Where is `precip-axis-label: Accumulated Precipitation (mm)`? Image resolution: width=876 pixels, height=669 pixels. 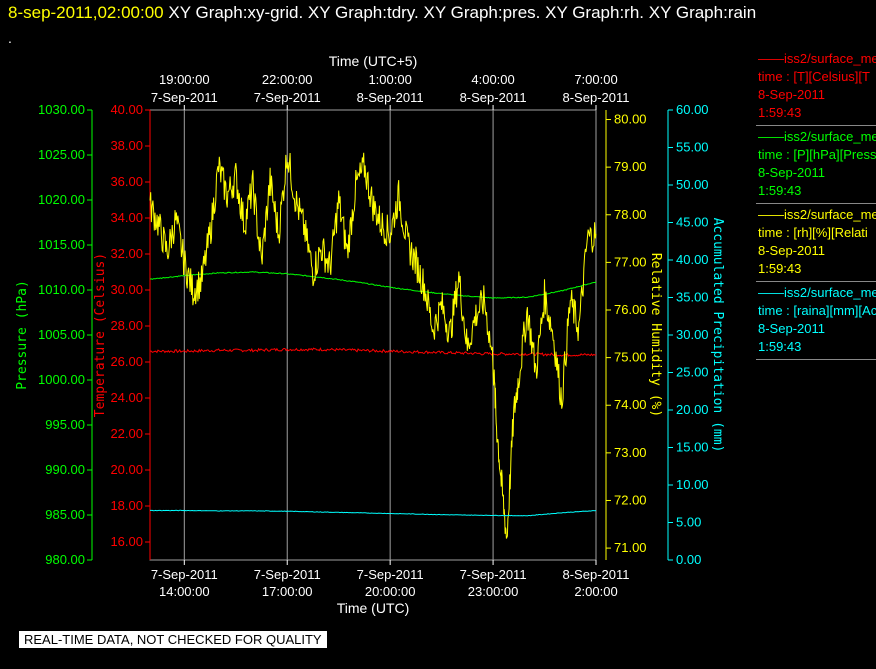
precip-axis-label: Accumulated Precipitation (mm) is located at coordinates (717, 335).